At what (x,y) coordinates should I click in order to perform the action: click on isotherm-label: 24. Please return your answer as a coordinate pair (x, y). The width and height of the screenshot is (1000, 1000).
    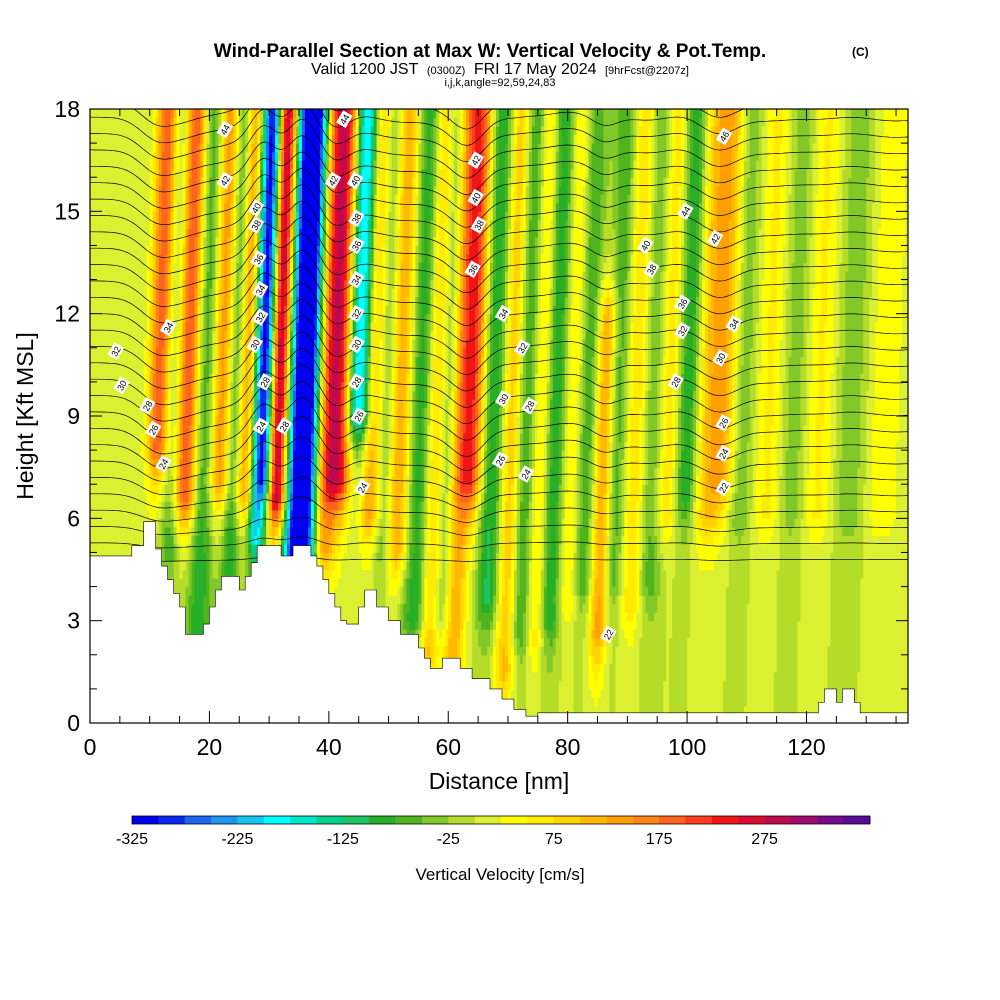
    Looking at the image, I should click on (723, 453).